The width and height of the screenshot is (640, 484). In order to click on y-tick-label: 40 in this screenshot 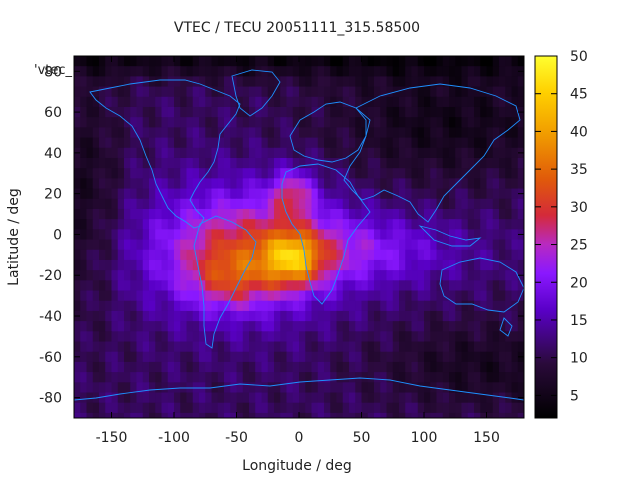, I will do `click(53, 154)`.